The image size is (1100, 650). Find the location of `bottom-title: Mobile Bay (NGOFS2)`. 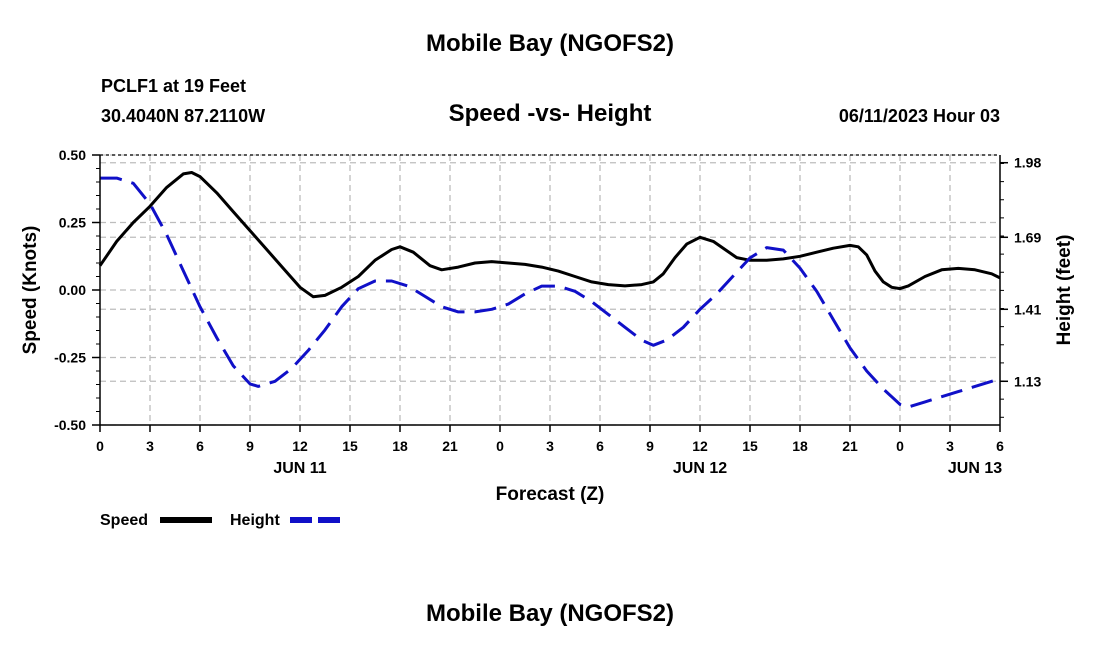

bottom-title: Mobile Bay (NGOFS2) is located at coordinates (550, 613).